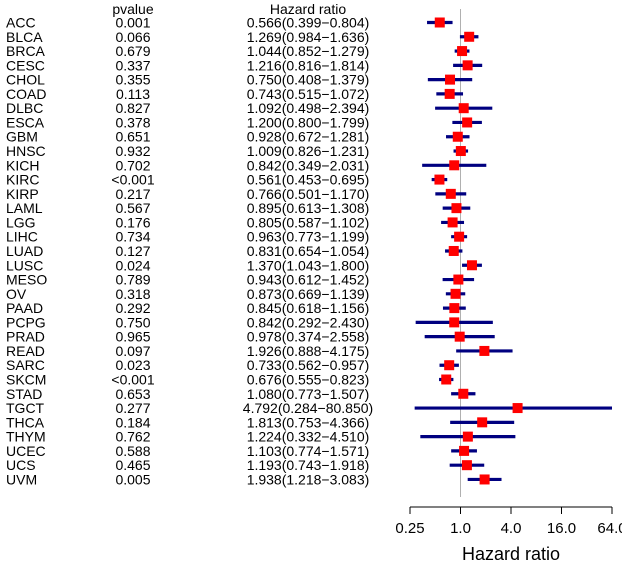  Describe the element at coordinates (484, 479) in the screenshot. I see `point-uvm` at that location.